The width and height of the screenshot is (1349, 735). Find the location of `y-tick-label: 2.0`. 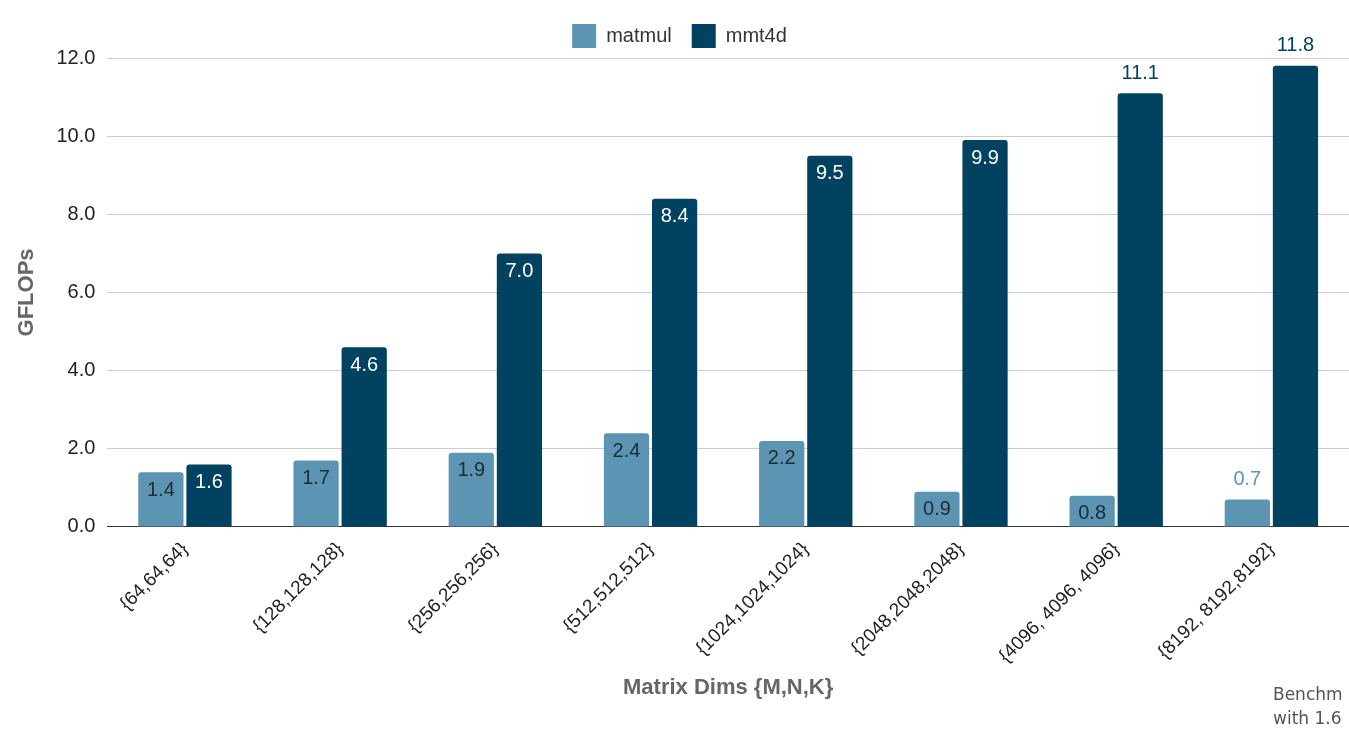

y-tick-label: 2.0 is located at coordinates (81, 447).